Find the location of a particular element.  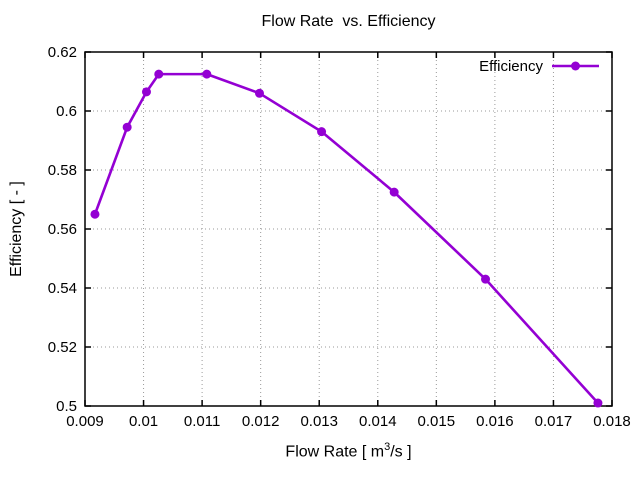

x-tick-label: 0.017 is located at coordinates (554, 421).